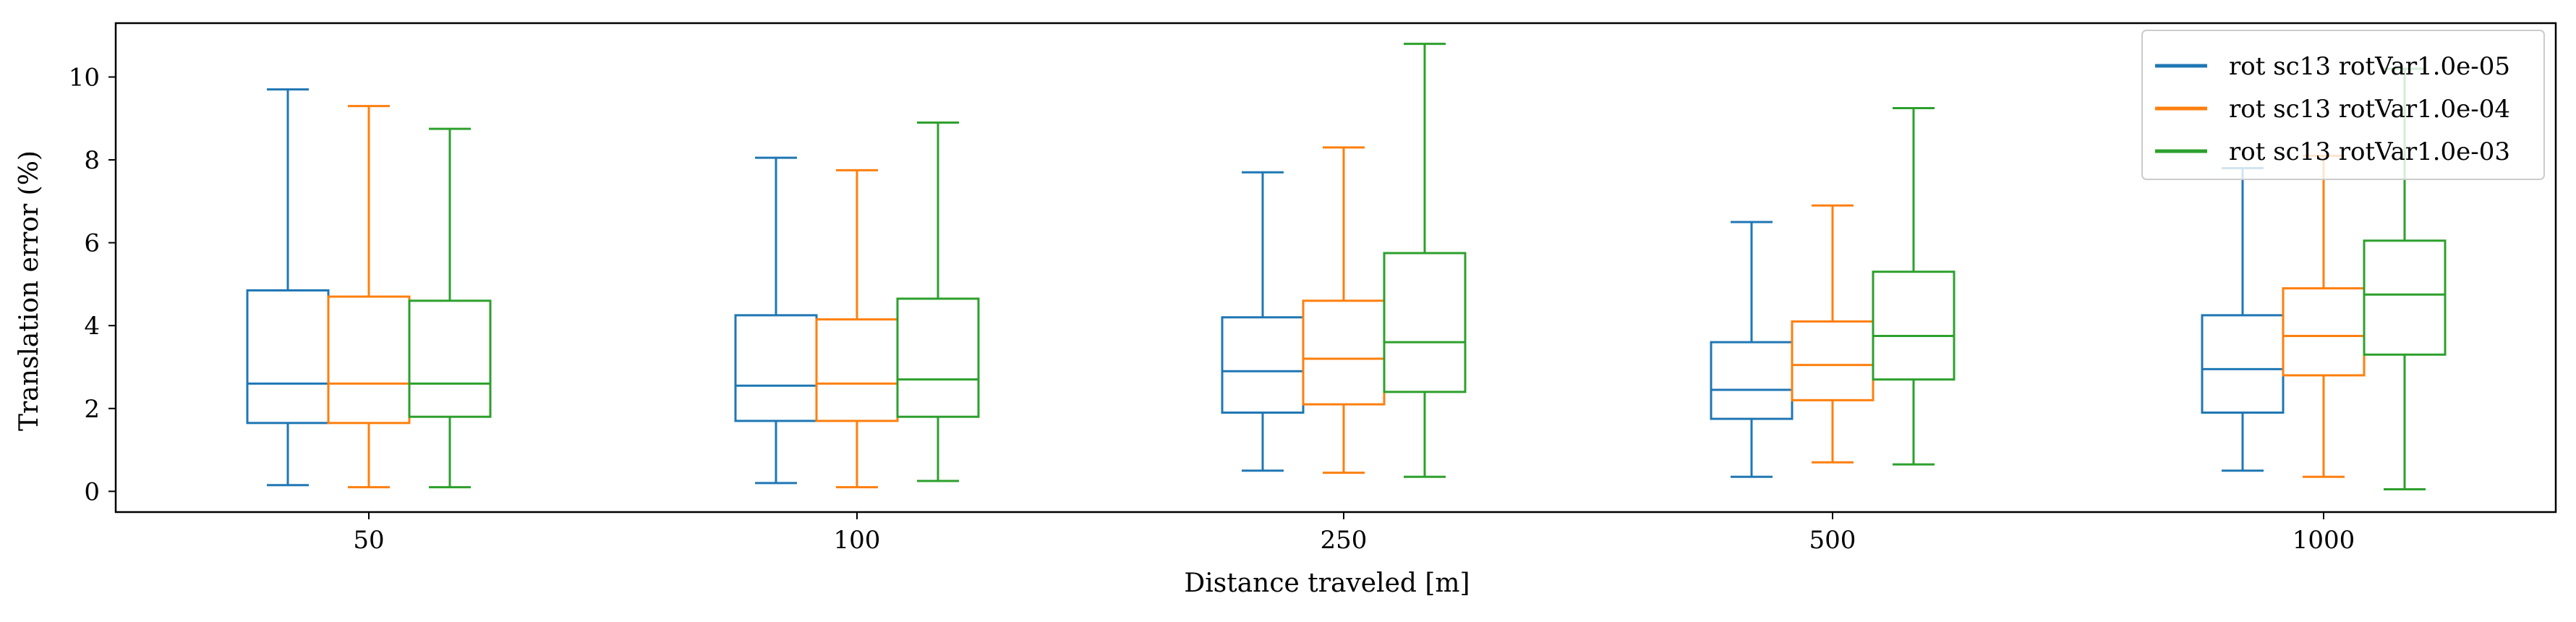  Describe the element at coordinates (2369, 151) in the screenshot. I see `legend-label-series-3: rot sc13 rotVar1.0e-03` at that location.